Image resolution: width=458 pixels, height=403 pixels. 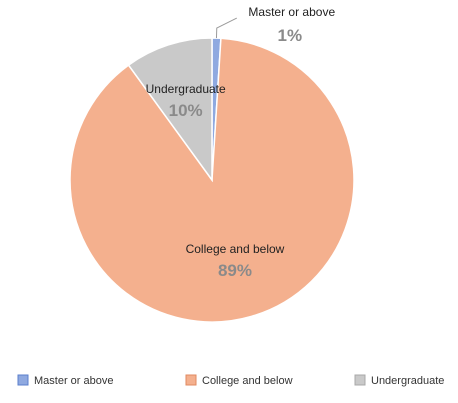 What do you see at coordinates (247, 381) in the screenshot?
I see `legend-label-college-and-below: College and below` at bounding box center [247, 381].